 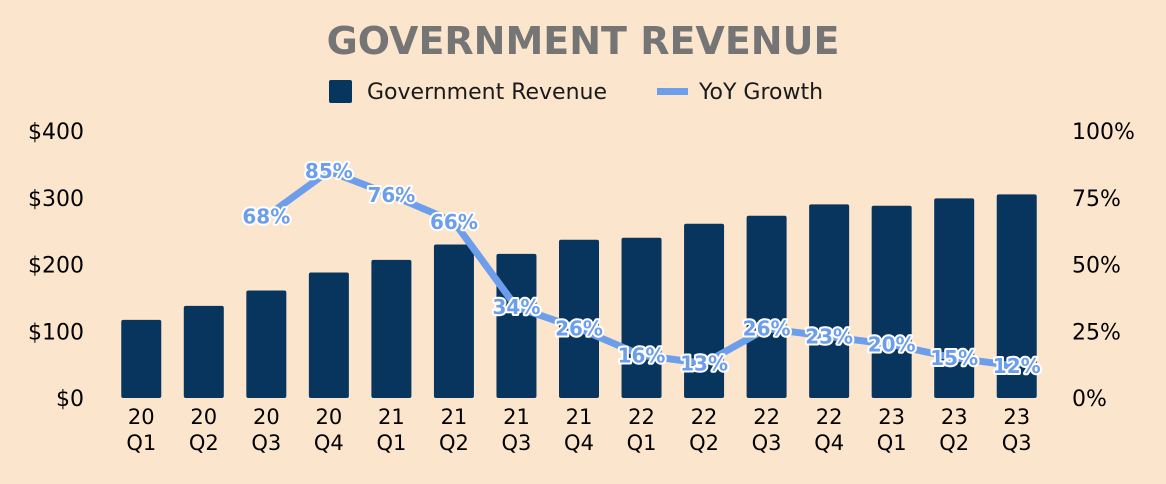 I want to click on x-tick-label: 21 Q3, so click(x=517, y=430).